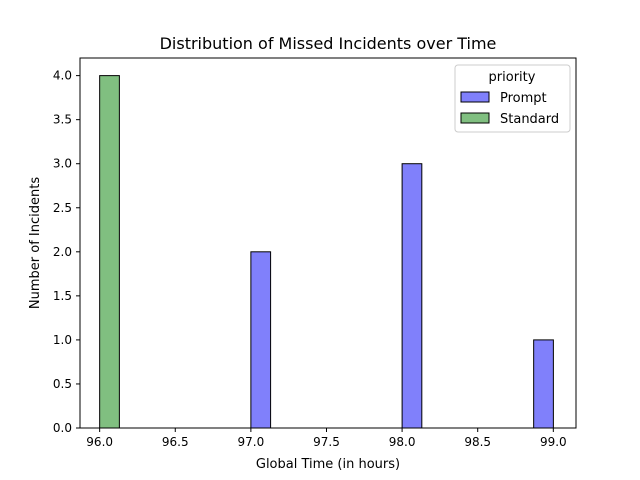 This screenshot has height=480, width=640. Describe the element at coordinates (62, 120) in the screenshot. I see `y-tick-label-7: 3.5` at that location.